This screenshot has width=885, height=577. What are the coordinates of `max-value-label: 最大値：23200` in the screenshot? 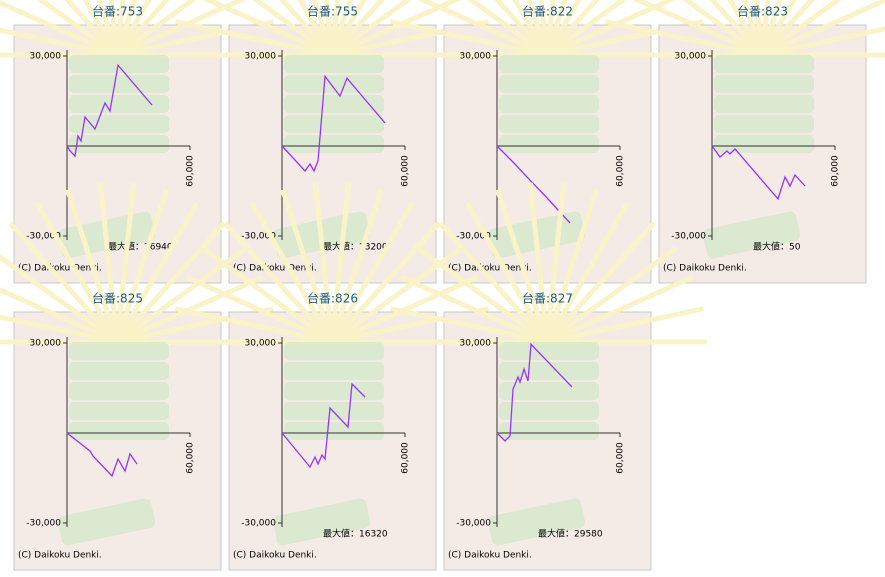 It's located at (355, 247).